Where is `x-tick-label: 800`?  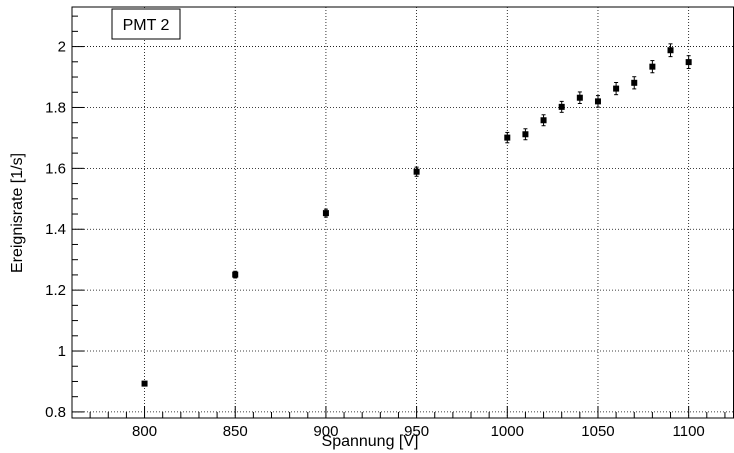 x-tick-label: 800 is located at coordinates (144, 431).